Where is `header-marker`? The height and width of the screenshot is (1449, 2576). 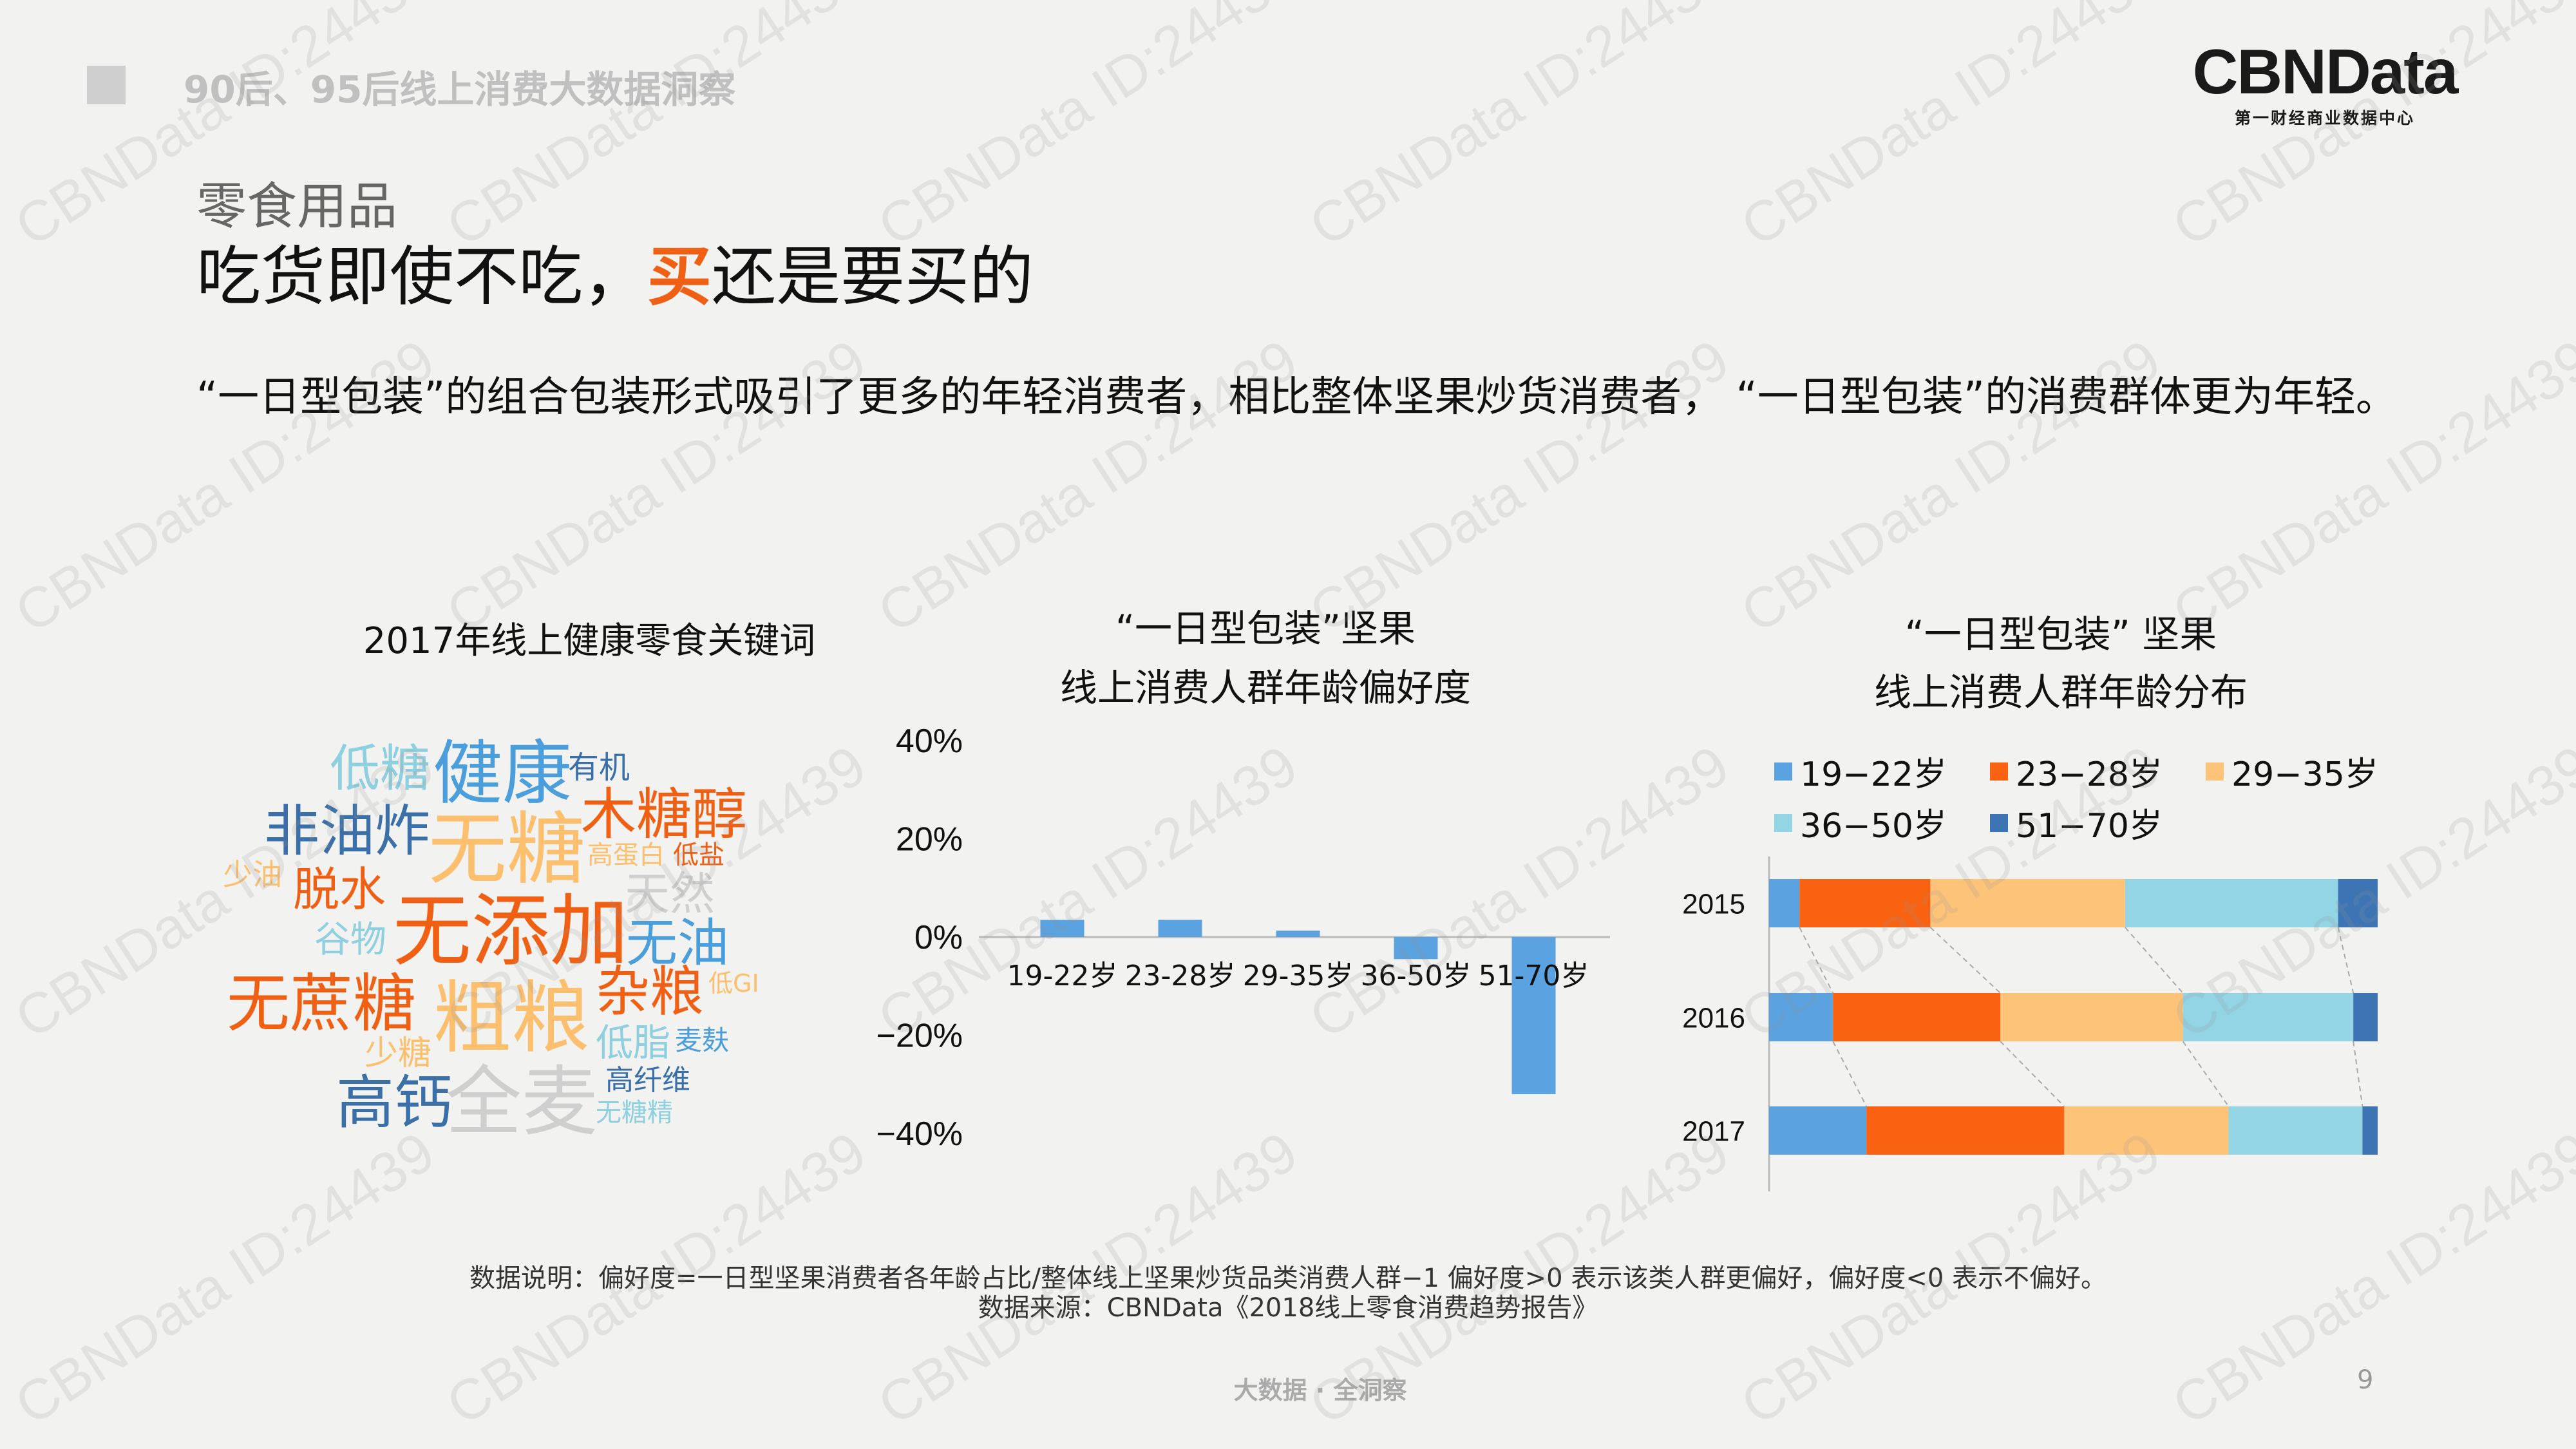 header-marker is located at coordinates (107, 85).